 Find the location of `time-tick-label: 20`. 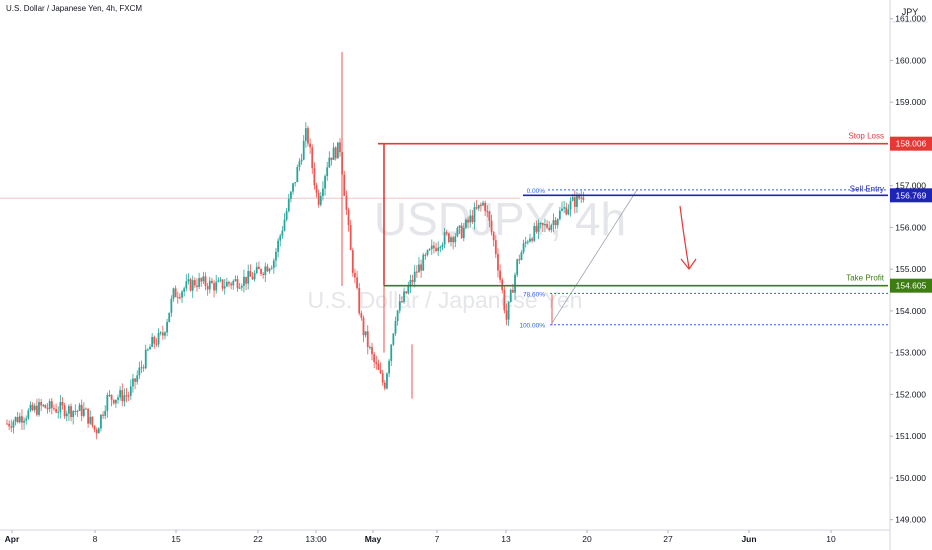

time-tick-label: 20 is located at coordinates (587, 539).